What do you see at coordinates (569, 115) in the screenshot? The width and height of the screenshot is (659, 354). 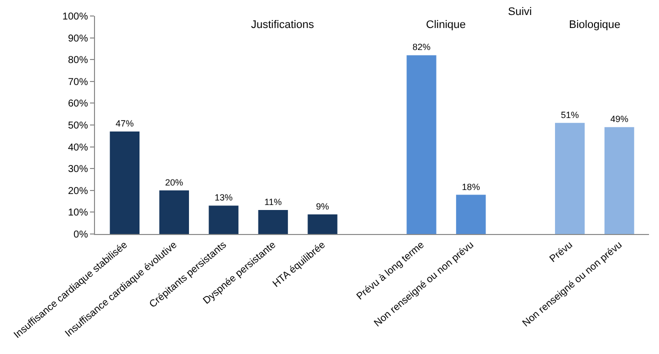 I see `data-label: 51%` at bounding box center [569, 115].